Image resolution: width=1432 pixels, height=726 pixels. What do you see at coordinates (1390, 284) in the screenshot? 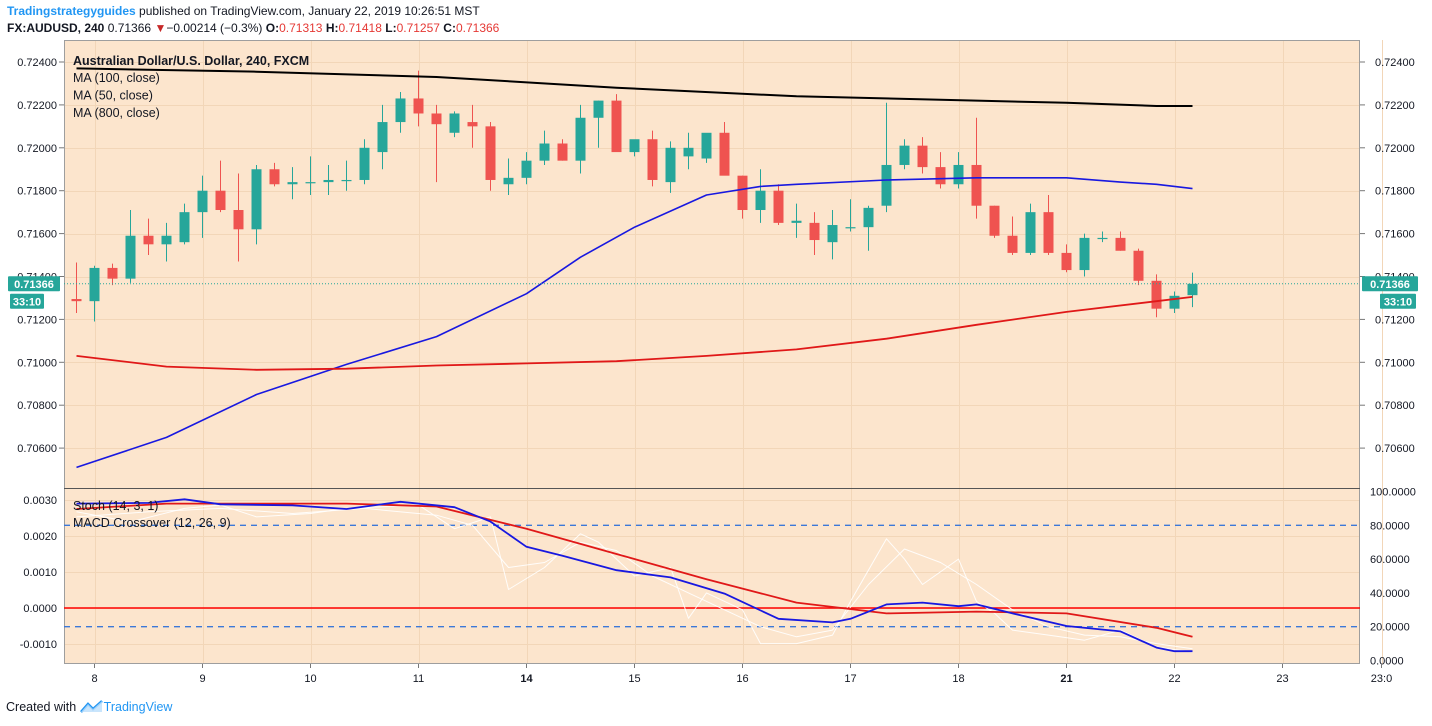
I see `last-price-badge-right: 0.71366` at bounding box center [1390, 284].